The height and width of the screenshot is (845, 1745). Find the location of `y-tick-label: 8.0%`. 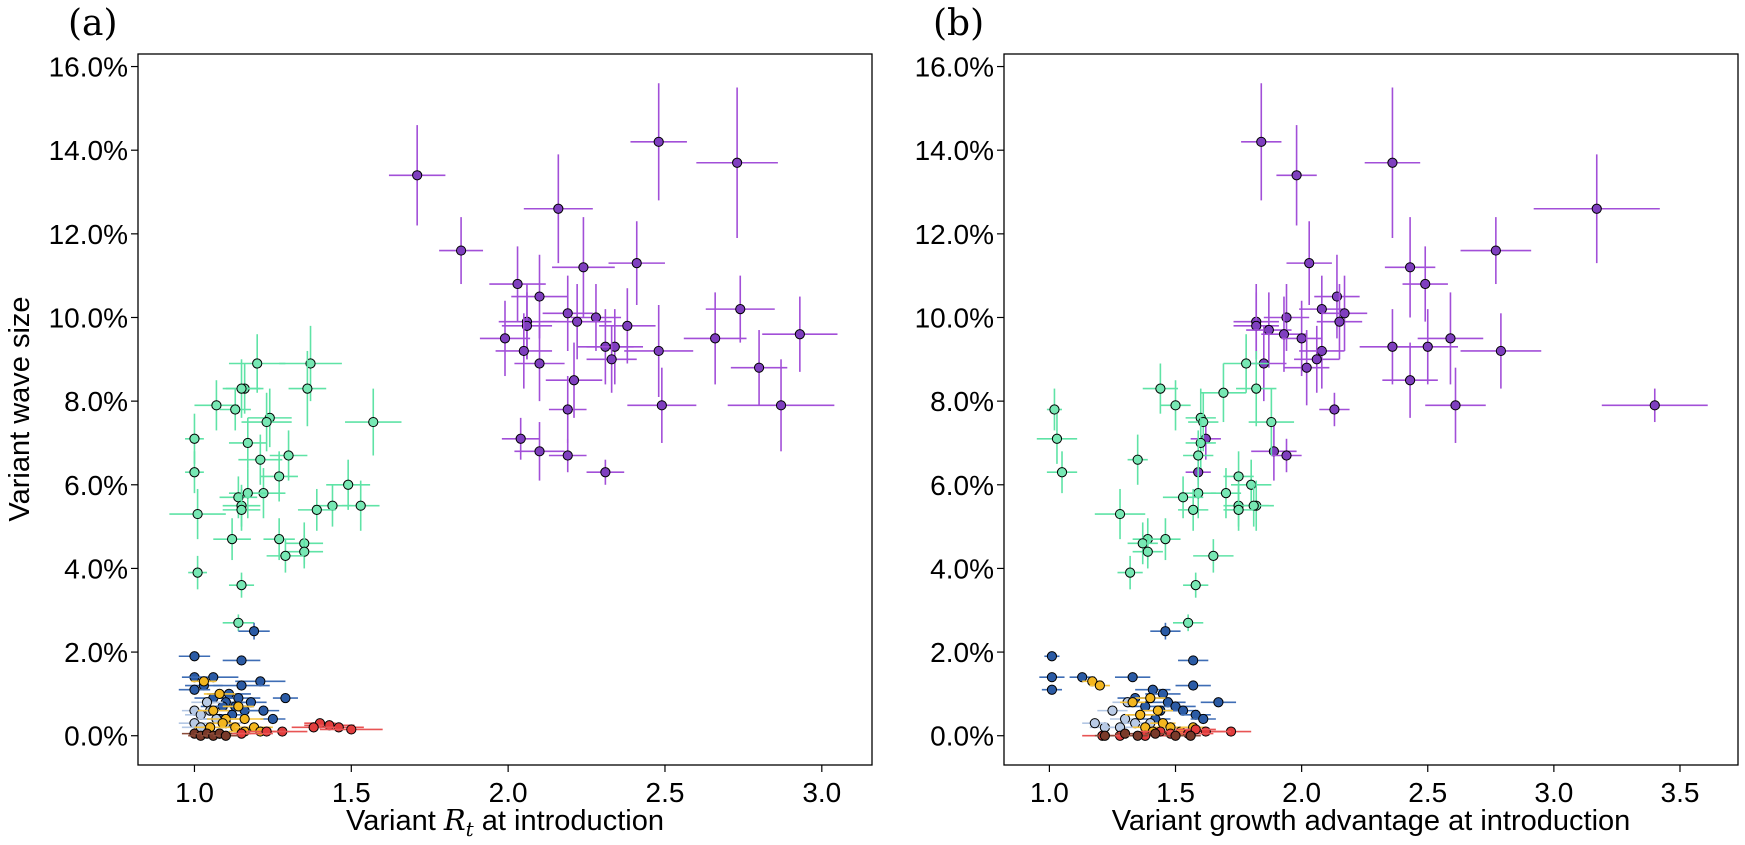

y-tick-label: 8.0% is located at coordinates (96, 401).